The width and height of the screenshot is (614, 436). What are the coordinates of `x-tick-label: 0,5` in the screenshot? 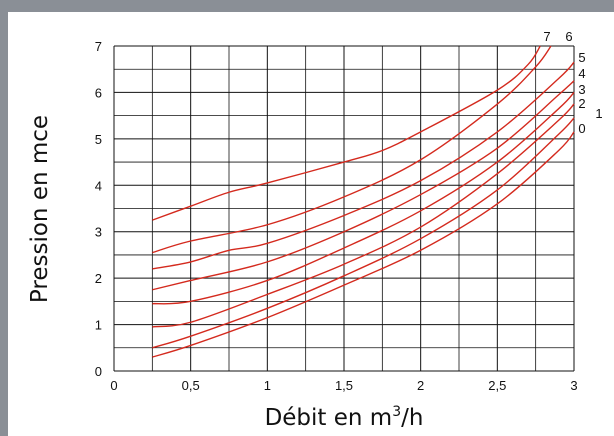 It's located at (191, 385).